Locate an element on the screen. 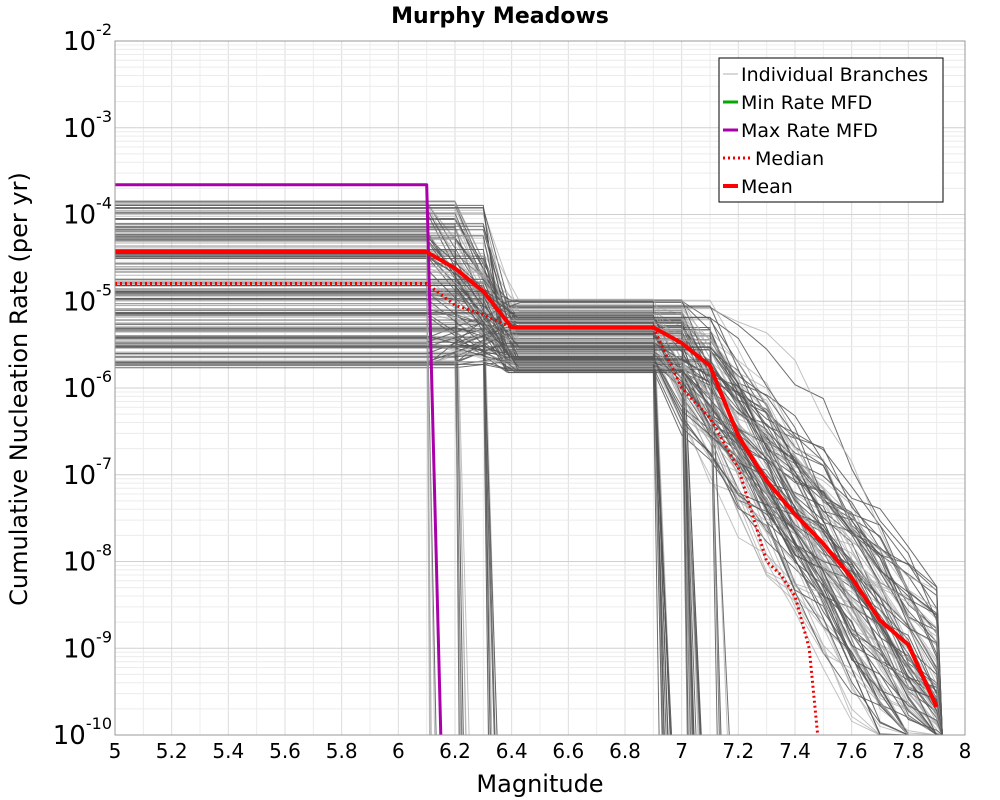 The width and height of the screenshot is (1000, 800). y-tick-label: 10⁻⁵ is located at coordinates (87, 298).